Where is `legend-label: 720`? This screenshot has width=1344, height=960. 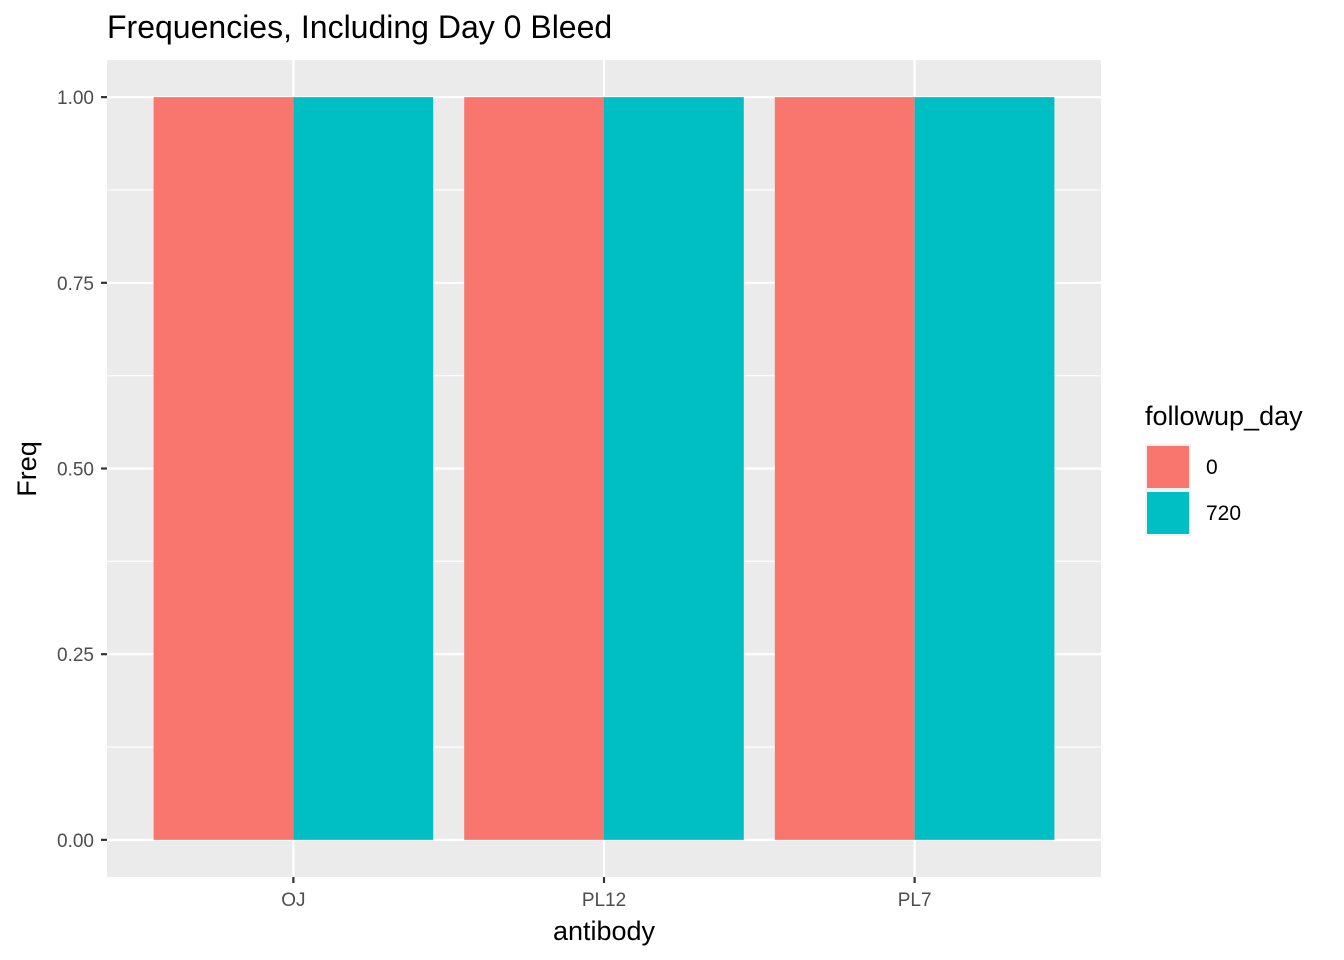
legend-label: 720 is located at coordinates (1223, 513).